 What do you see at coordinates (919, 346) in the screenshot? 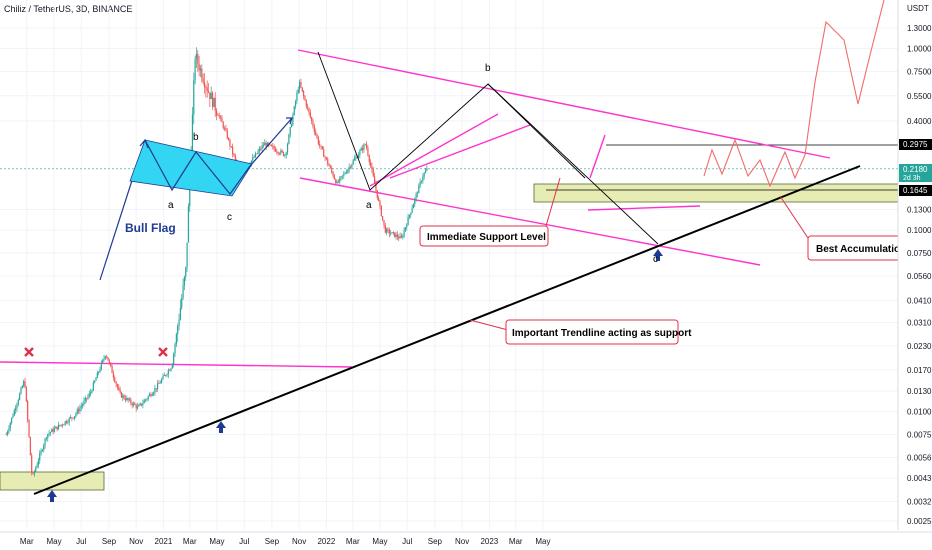
I see `price-tick-label: 0.0230` at bounding box center [919, 346].